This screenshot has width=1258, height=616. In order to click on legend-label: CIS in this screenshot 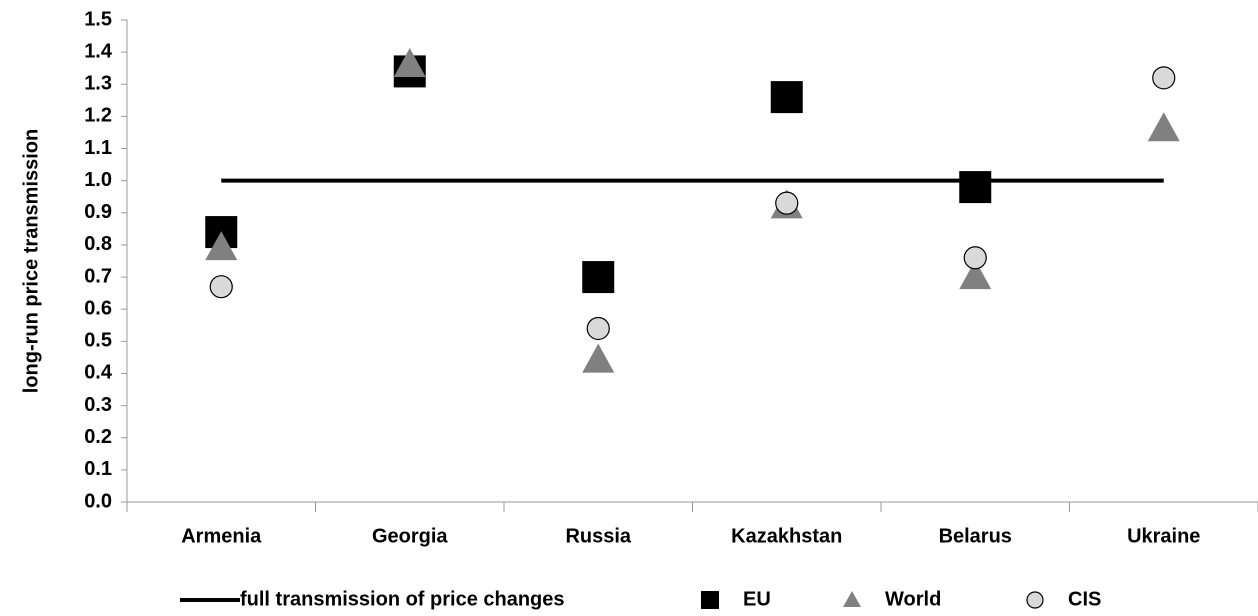, I will do `click(1084, 599)`.